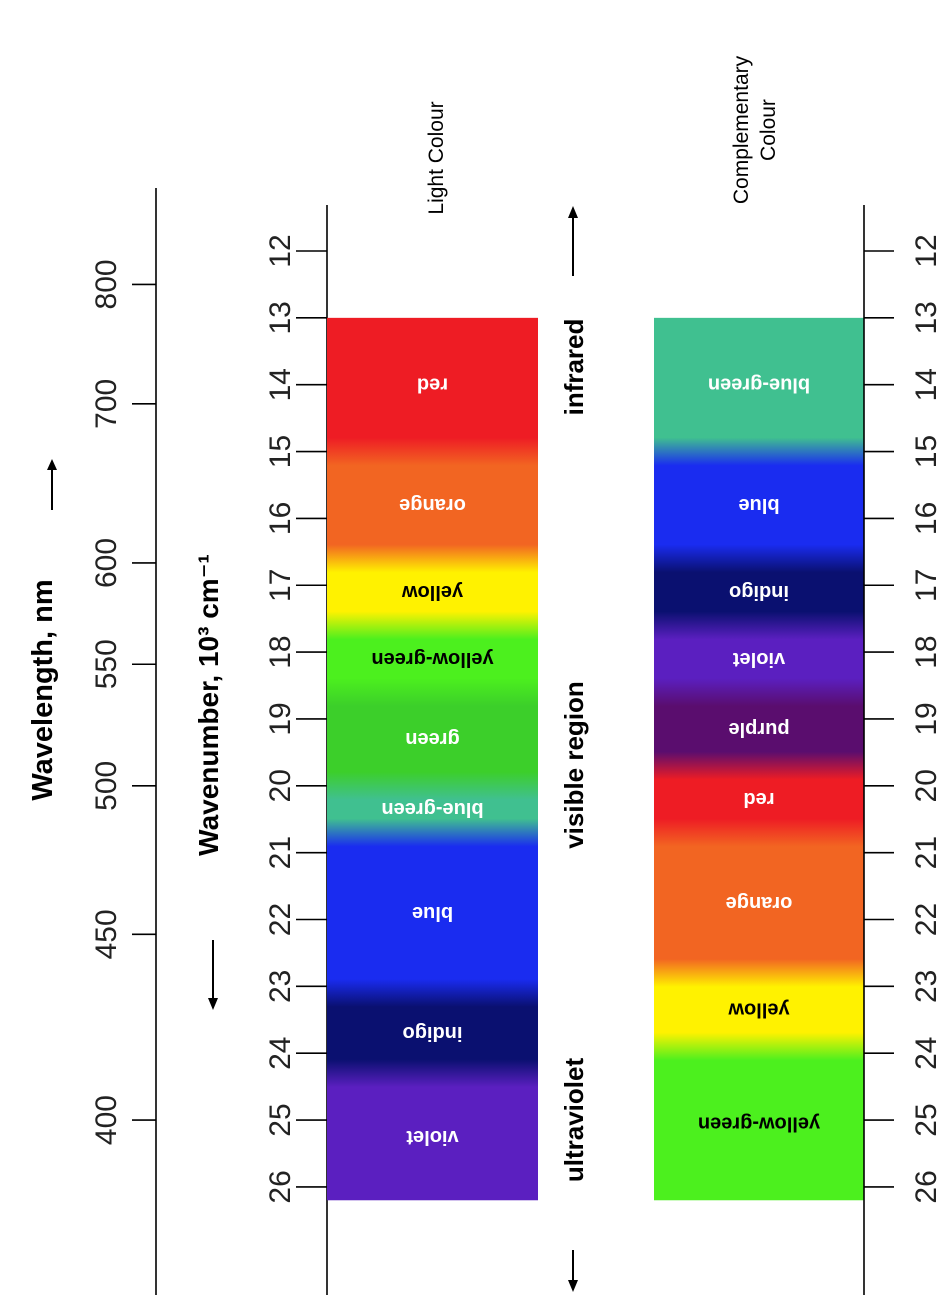 The image size is (938, 1300). Describe the element at coordinates (106, 404) in the screenshot. I see `wavelength-tick-label-700: 700` at that location.